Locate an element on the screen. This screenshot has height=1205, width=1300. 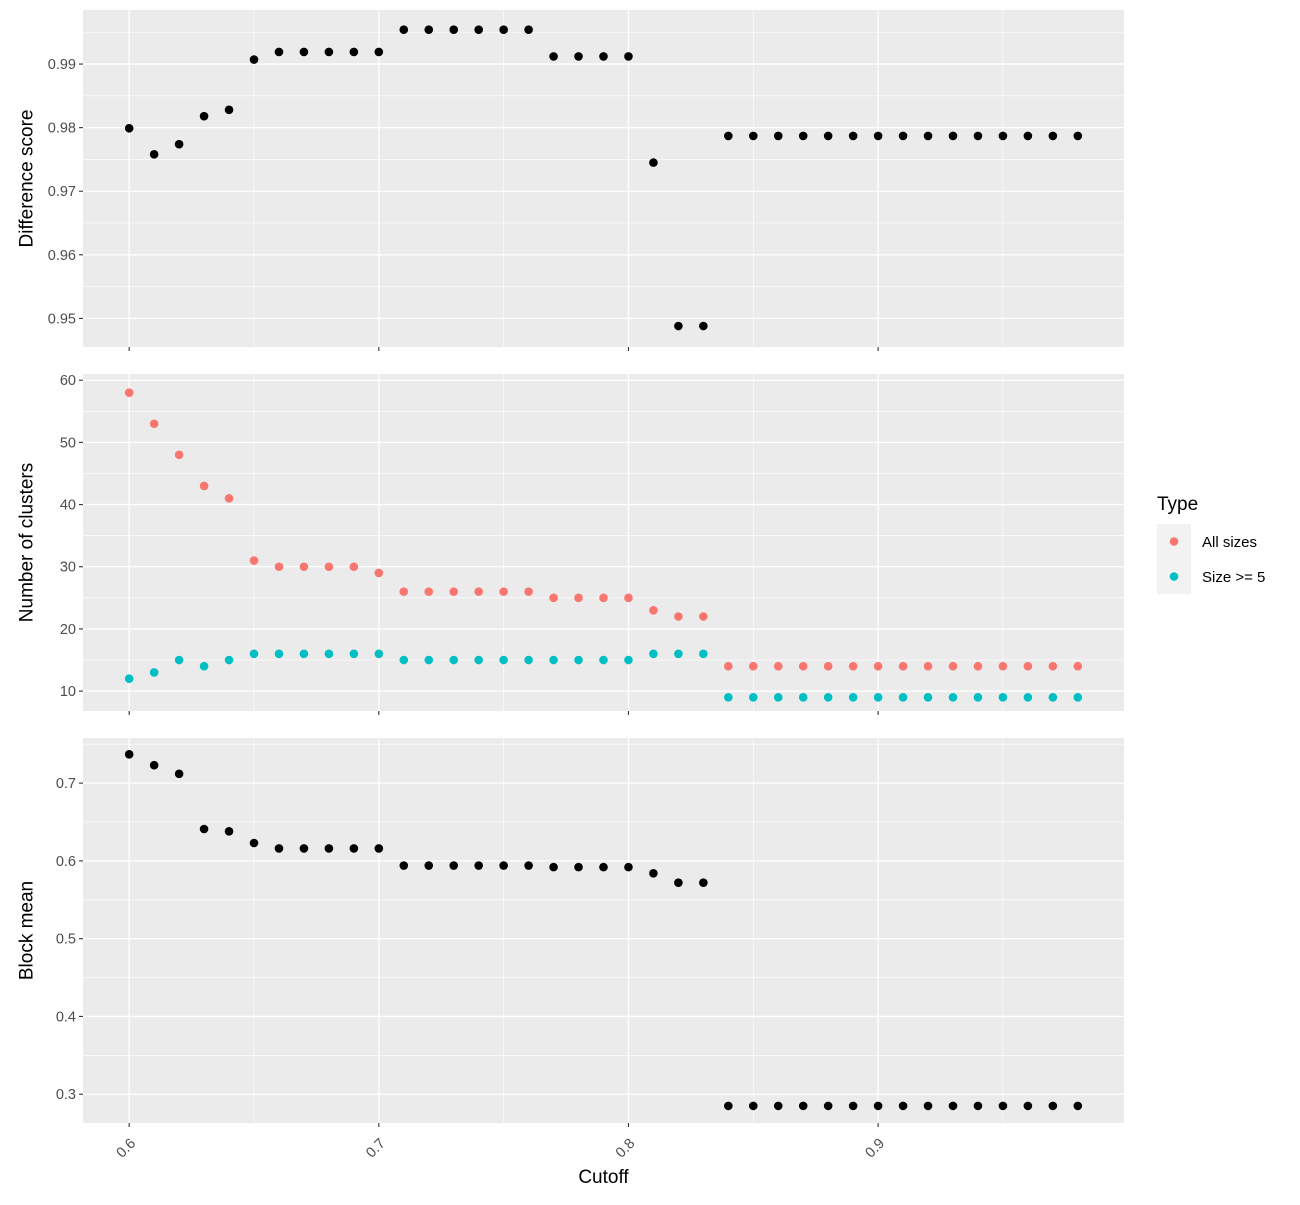
y-tick-label: 0.4 is located at coordinates (66, 1017).